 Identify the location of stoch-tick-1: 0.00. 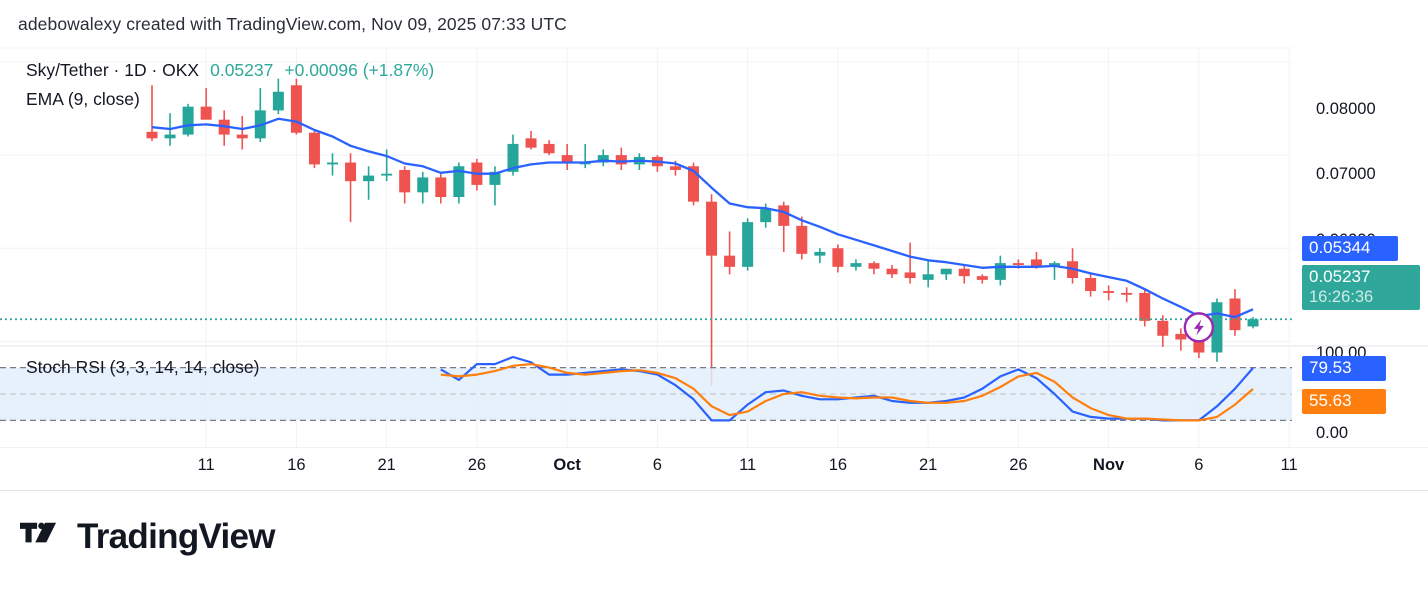
(1332, 433).